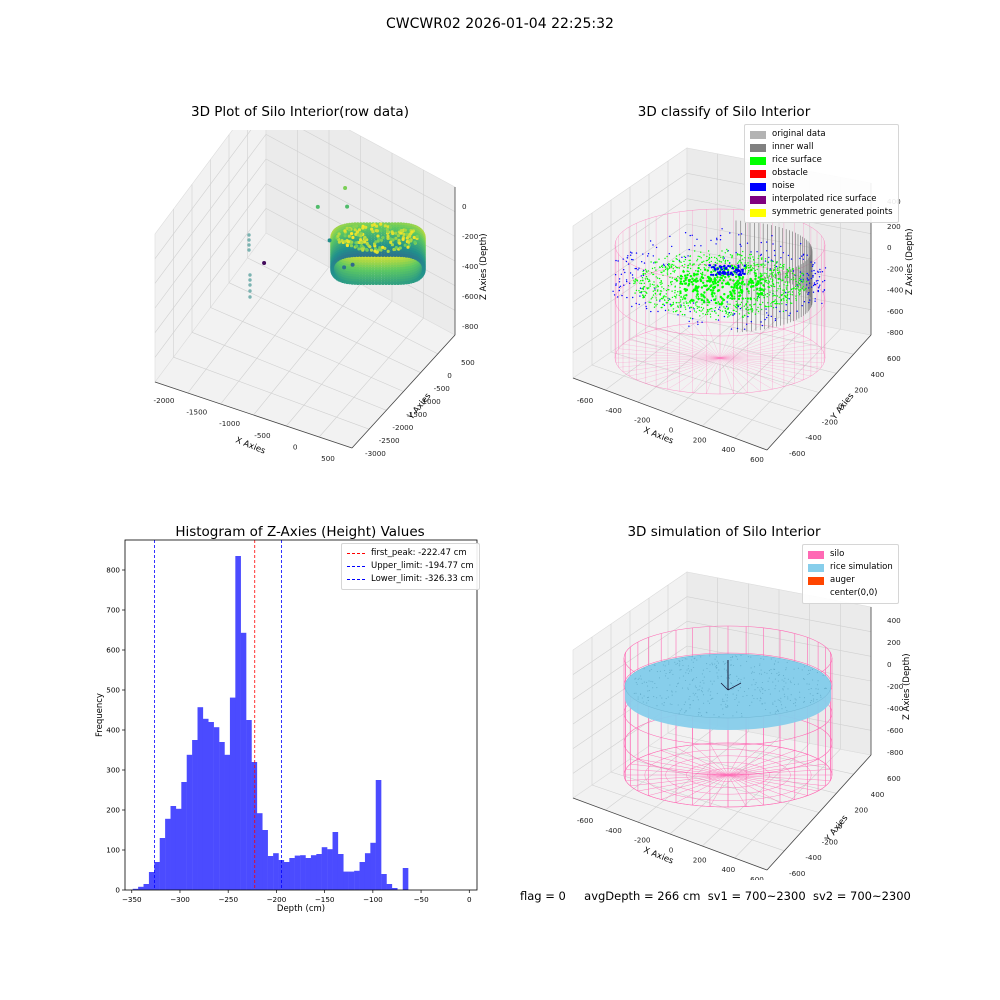  Describe the element at coordinates (229, 423) in the screenshot. I see `x-tick-label: -1000` at that location.